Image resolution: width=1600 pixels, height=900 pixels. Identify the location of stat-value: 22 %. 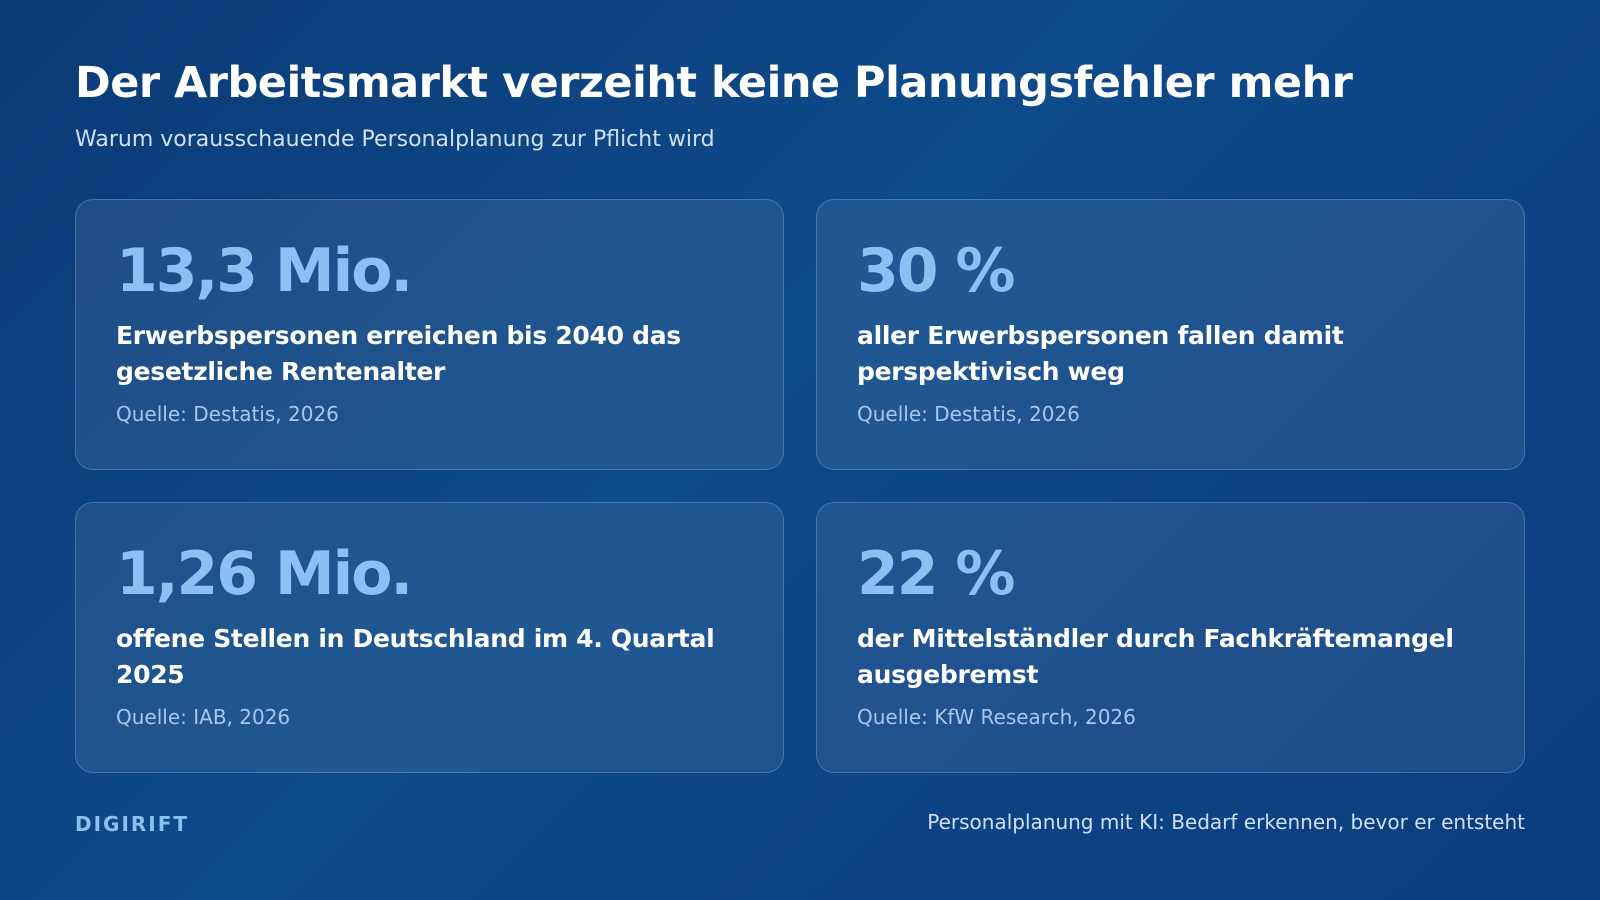
(936, 574).